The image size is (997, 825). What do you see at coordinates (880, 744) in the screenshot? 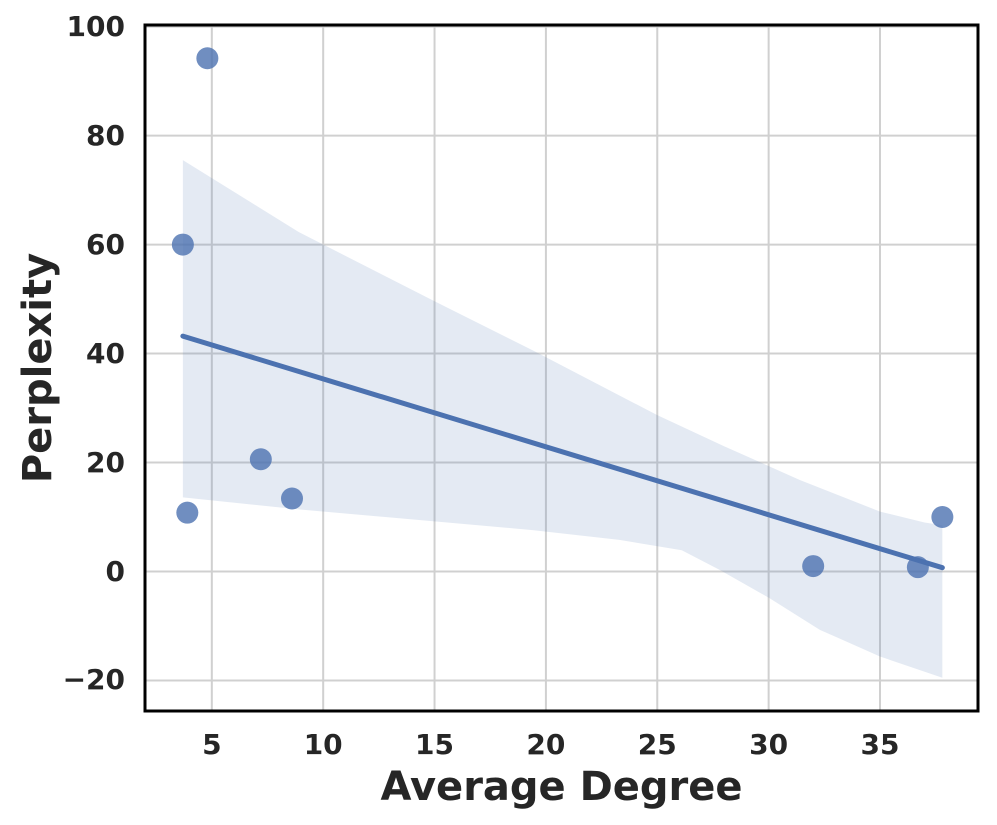
I see `x-tick-label: 35` at bounding box center [880, 744].